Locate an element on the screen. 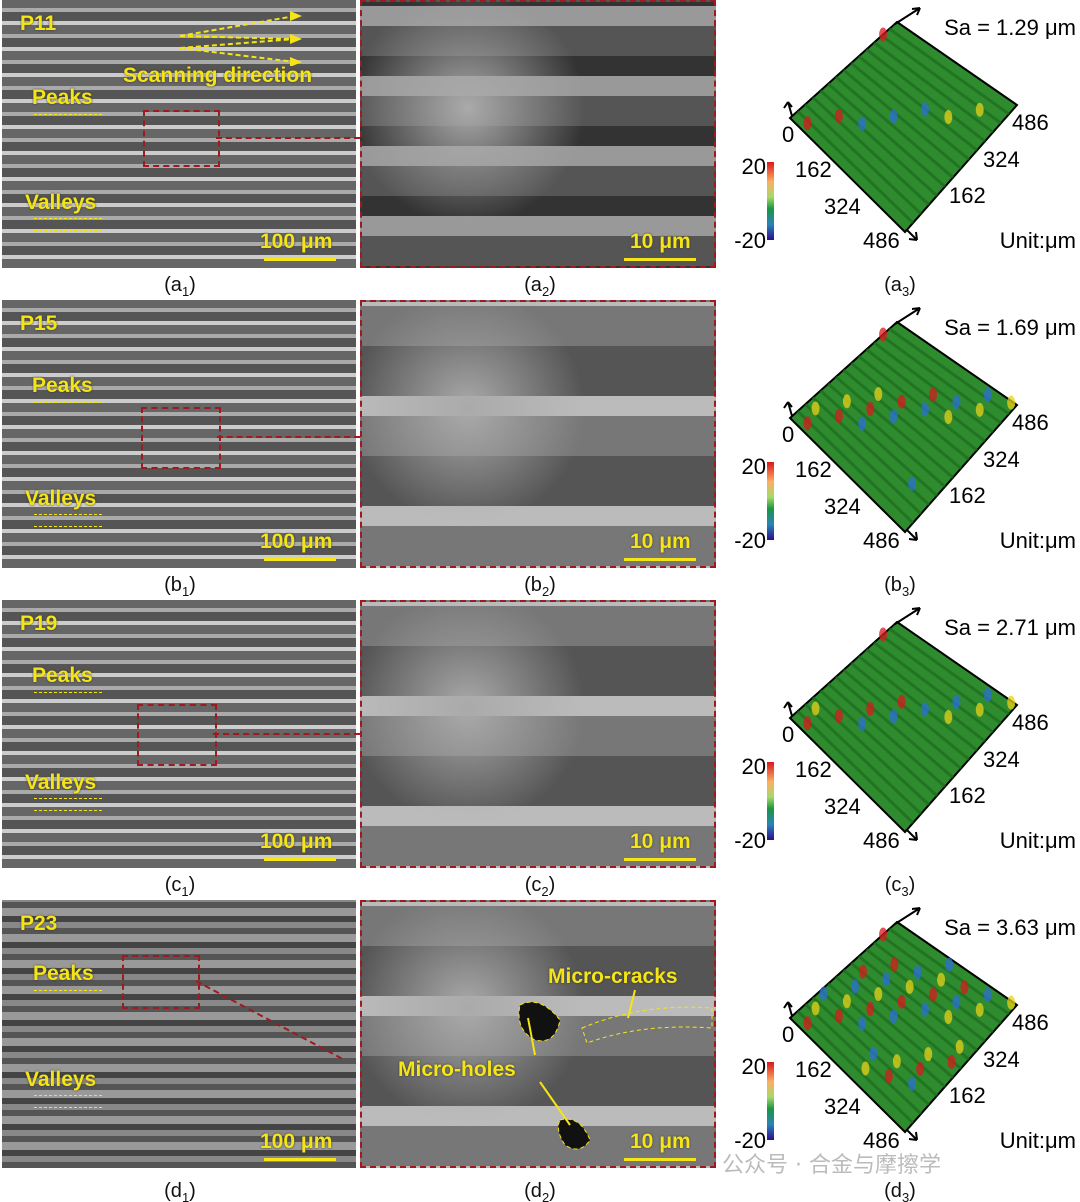  peaks-label: Peaks is located at coordinates (62, 97).